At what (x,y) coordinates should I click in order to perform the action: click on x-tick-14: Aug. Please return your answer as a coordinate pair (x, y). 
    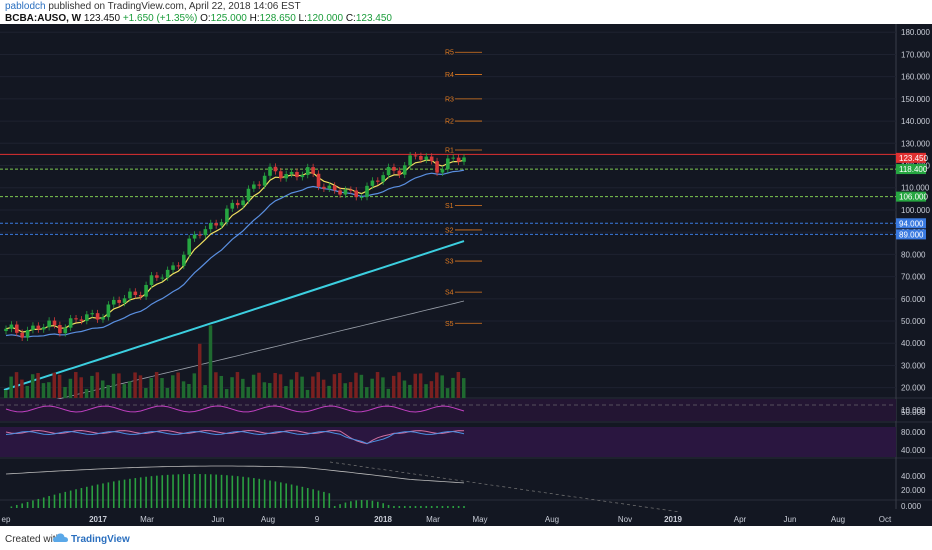
    Looking at the image, I should click on (838, 519).